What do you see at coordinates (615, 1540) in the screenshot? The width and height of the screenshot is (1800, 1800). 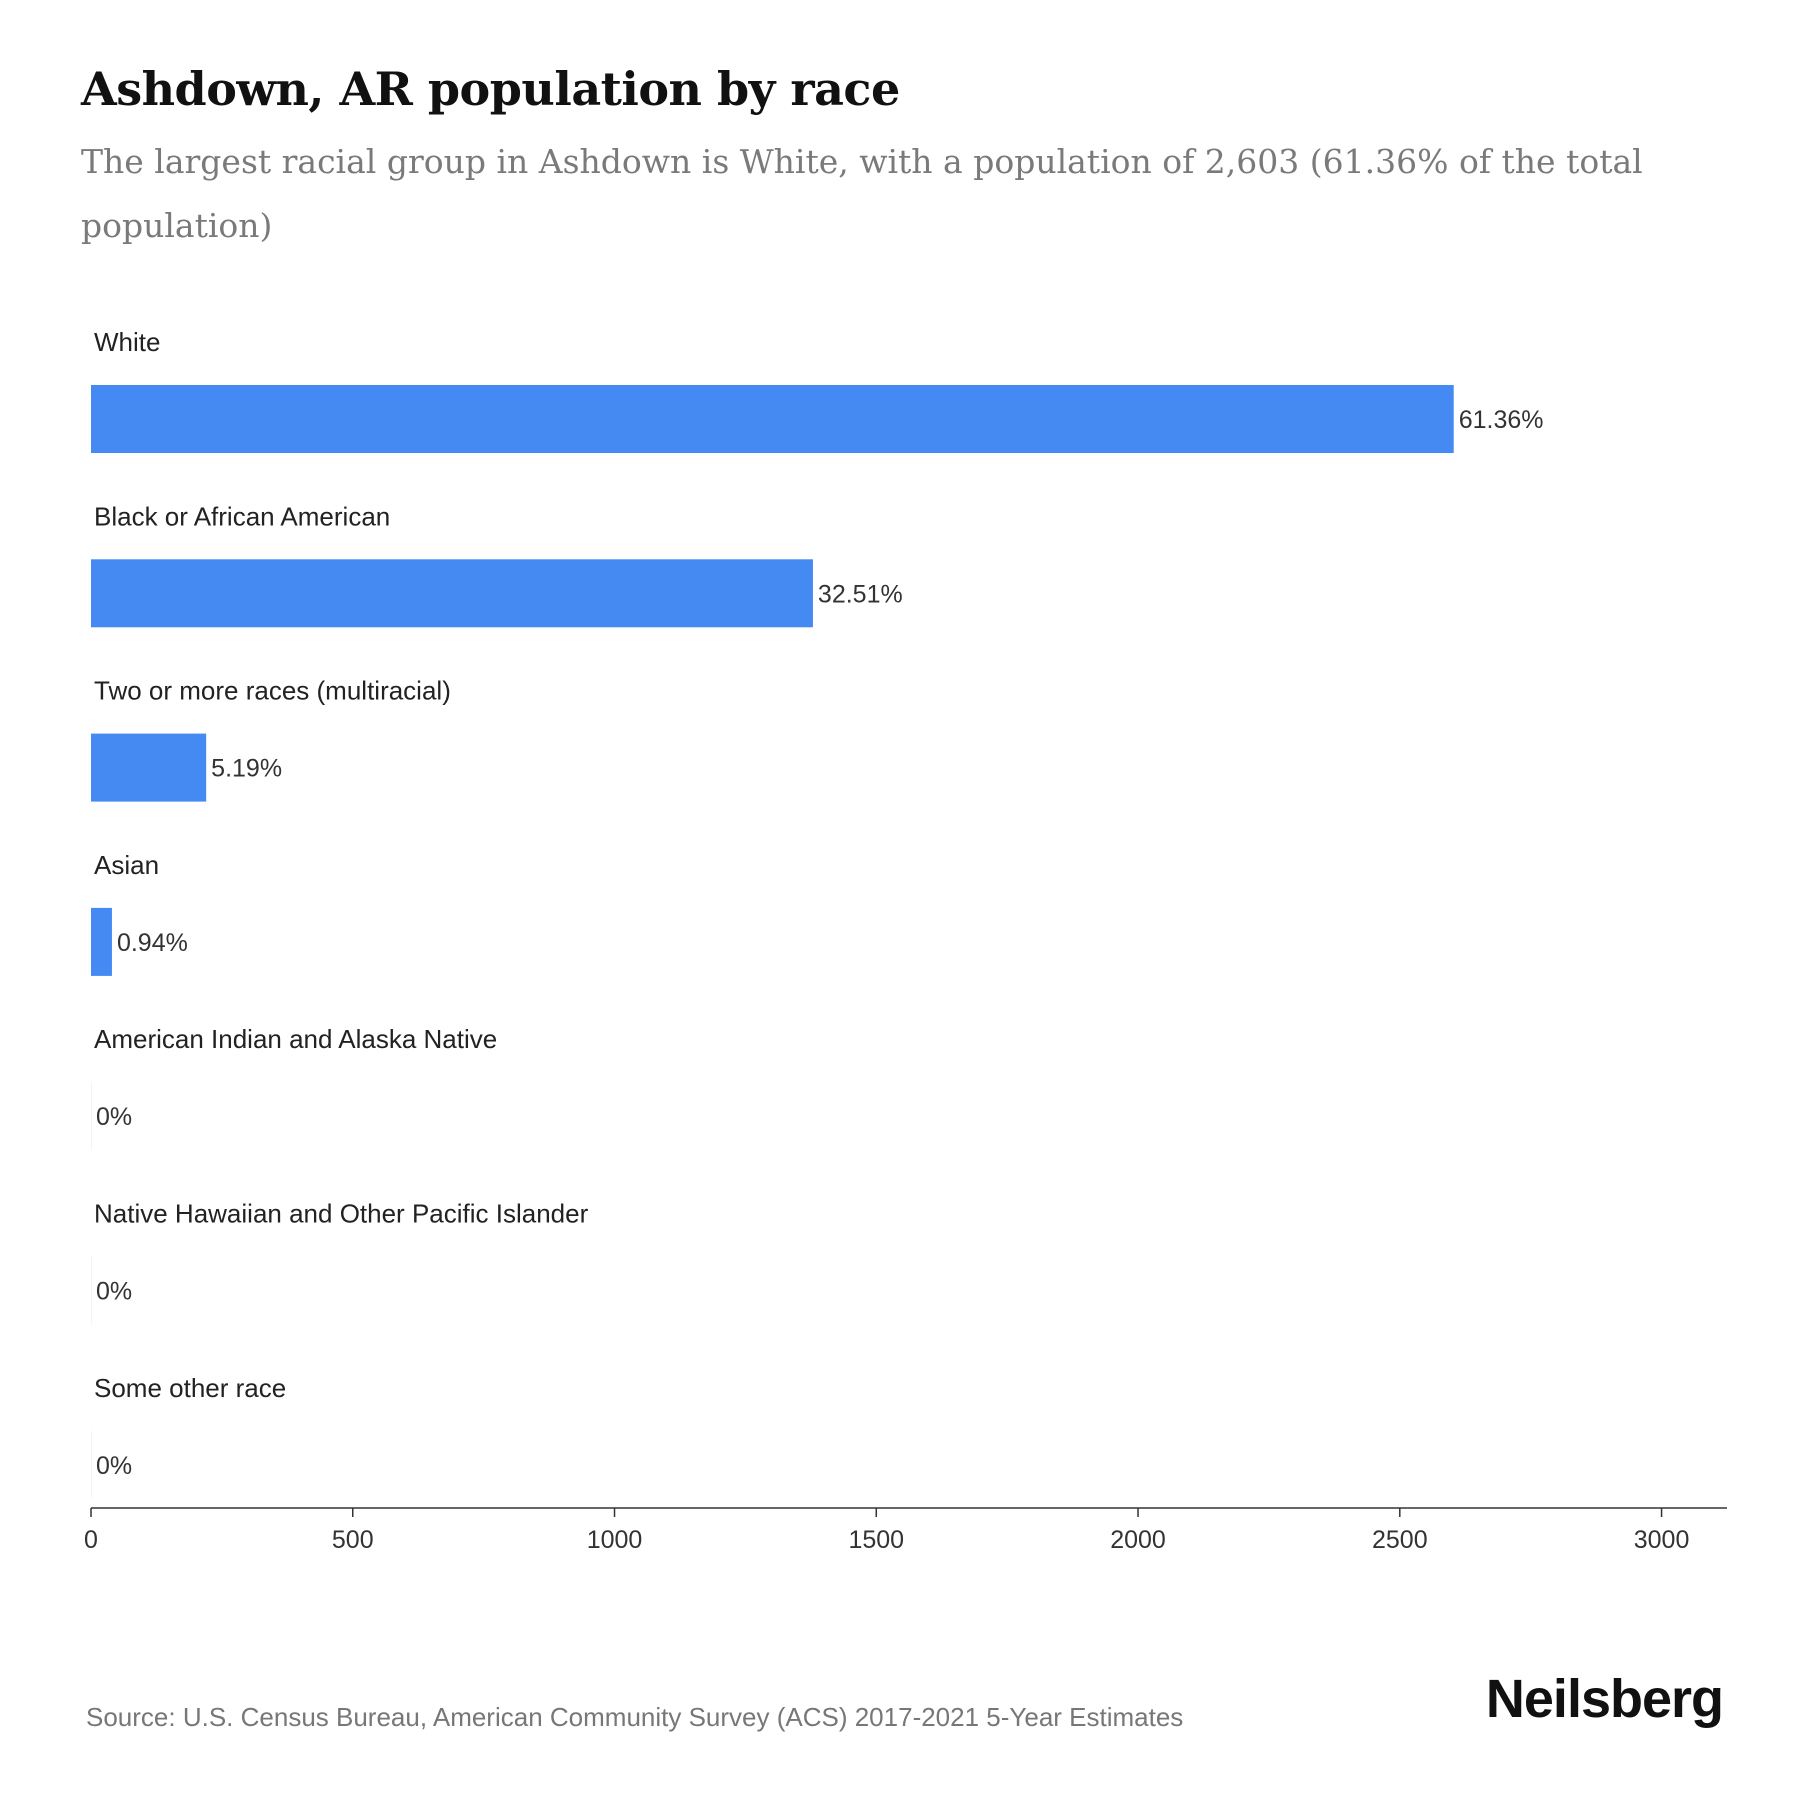 I see `x-tick-label: 1000` at bounding box center [615, 1540].